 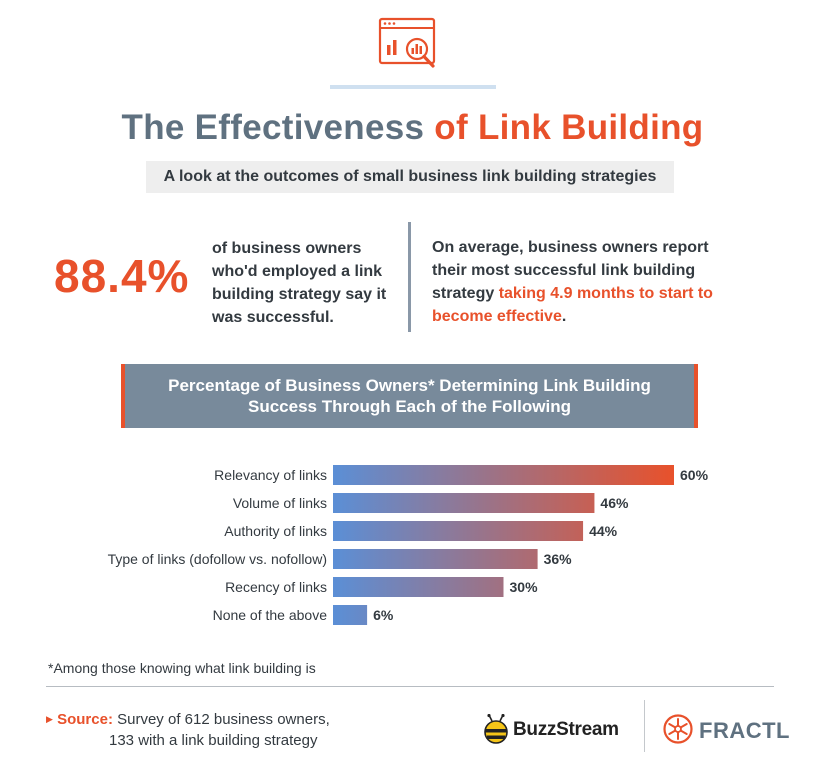 What do you see at coordinates (566, 729) in the screenshot?
I see `buzzstream-wordmark: BuzzStream` at bounding box center [566, 729].